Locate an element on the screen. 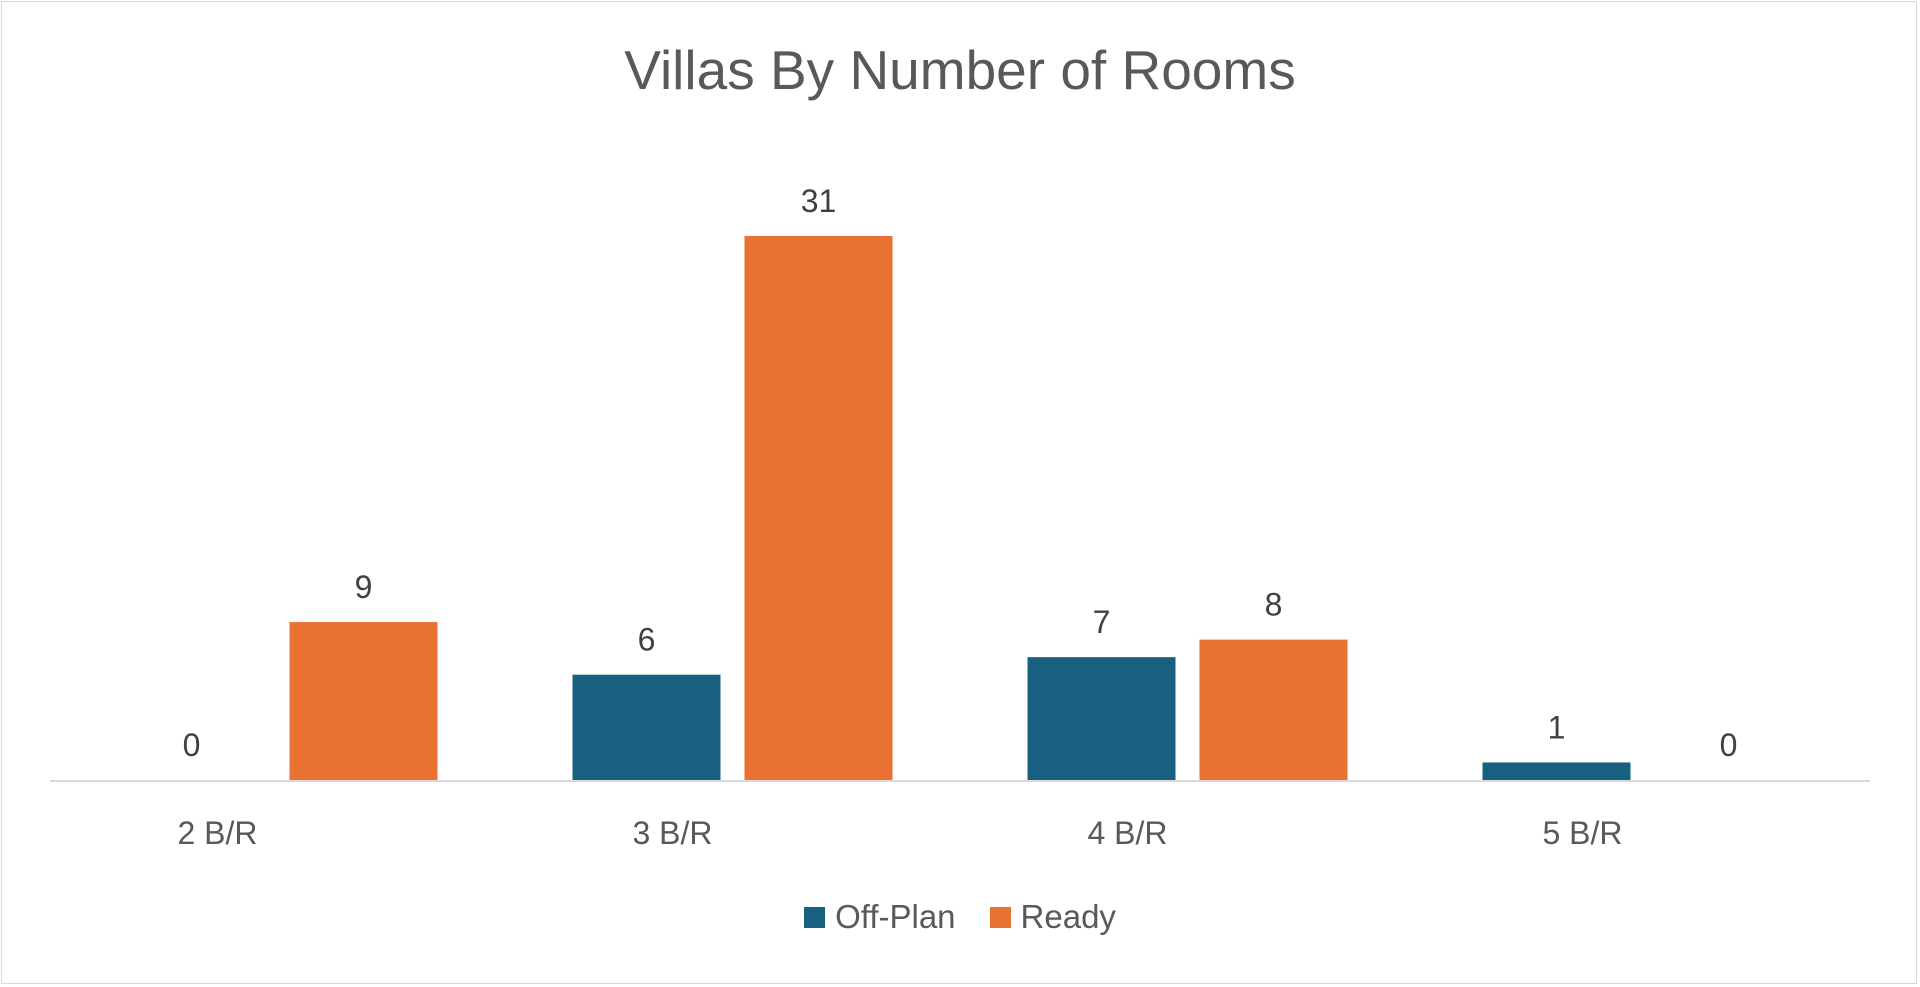 Image resolution: width=1920 pixels, height=987 pixels. legend-label-off-plan: Off-Plan is located at coordinates (895, 916).